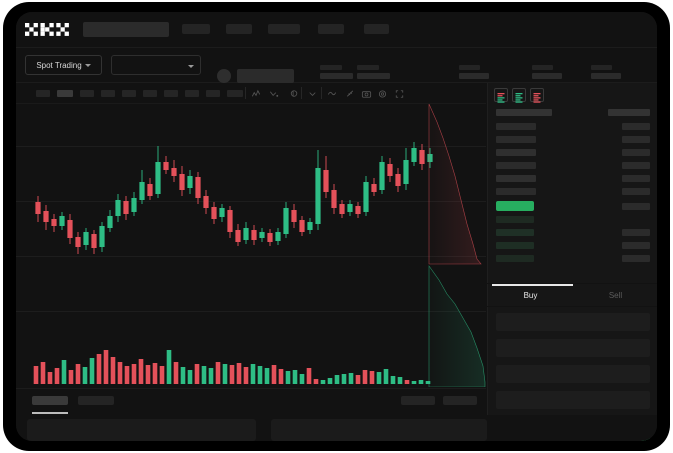  What do you see at coordinates (573, 374) in the screenshot?
I see `order-total-field` at bounding box center [573, 374].